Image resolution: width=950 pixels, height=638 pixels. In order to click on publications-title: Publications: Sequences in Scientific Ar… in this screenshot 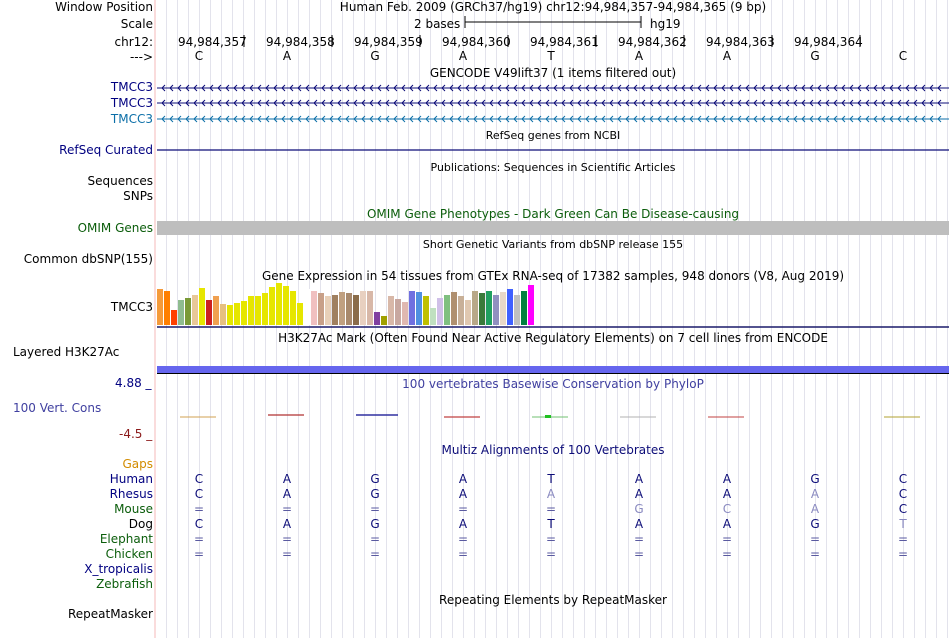, I will do `click(553, 167)`.